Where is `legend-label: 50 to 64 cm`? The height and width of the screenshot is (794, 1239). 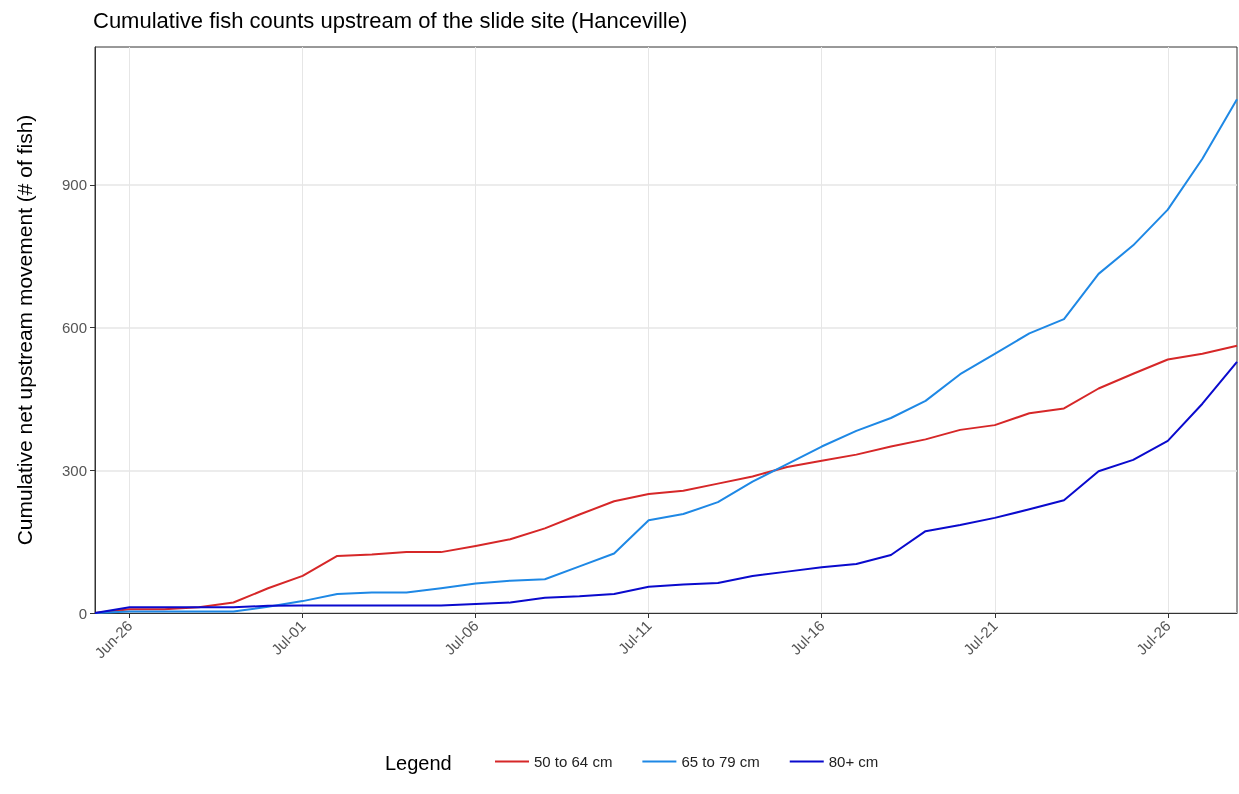 legend-label: 50 to 64 cm is located at coordinates (573, 761).